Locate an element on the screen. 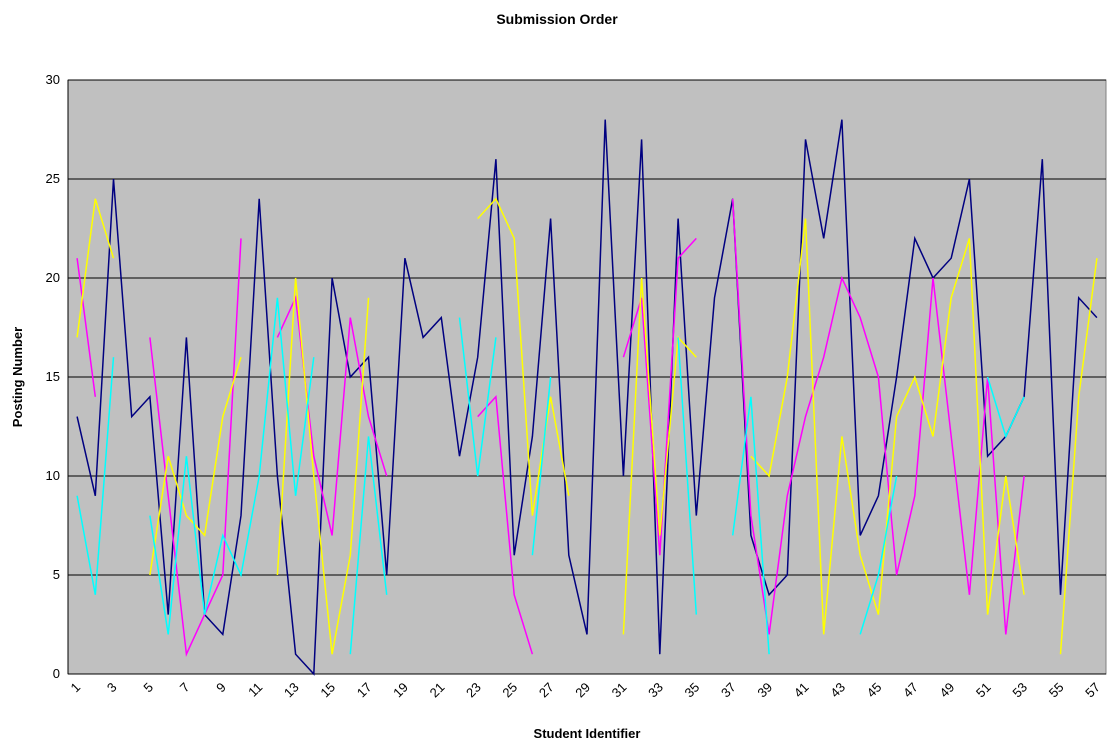  x-tick-label: 1 is located at coordinates (76, 688).